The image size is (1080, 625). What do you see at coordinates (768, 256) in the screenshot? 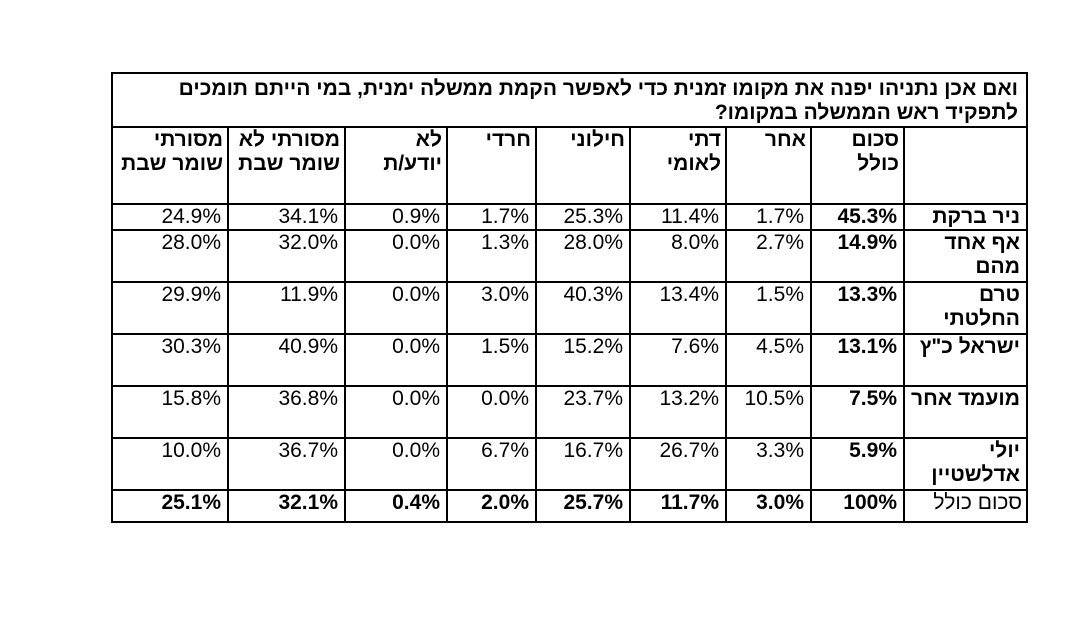
I see `table-cell: 2.7%` at bounding box center [768, 256].